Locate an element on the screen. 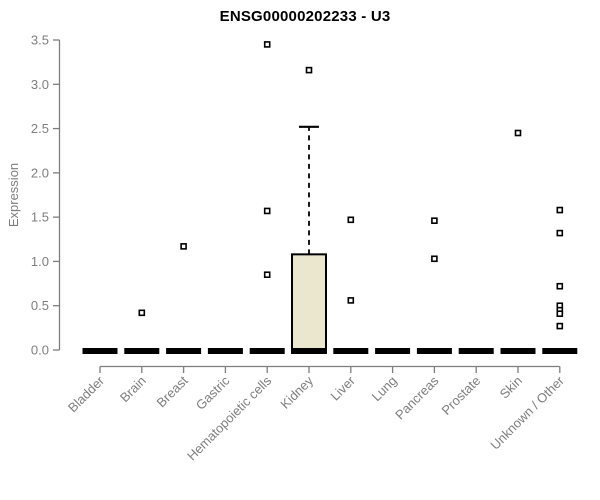 The height and width of the screenshot is (500, 600). chart-title: ENSG00000202233 - U3 is located at coordinates (305, 16).